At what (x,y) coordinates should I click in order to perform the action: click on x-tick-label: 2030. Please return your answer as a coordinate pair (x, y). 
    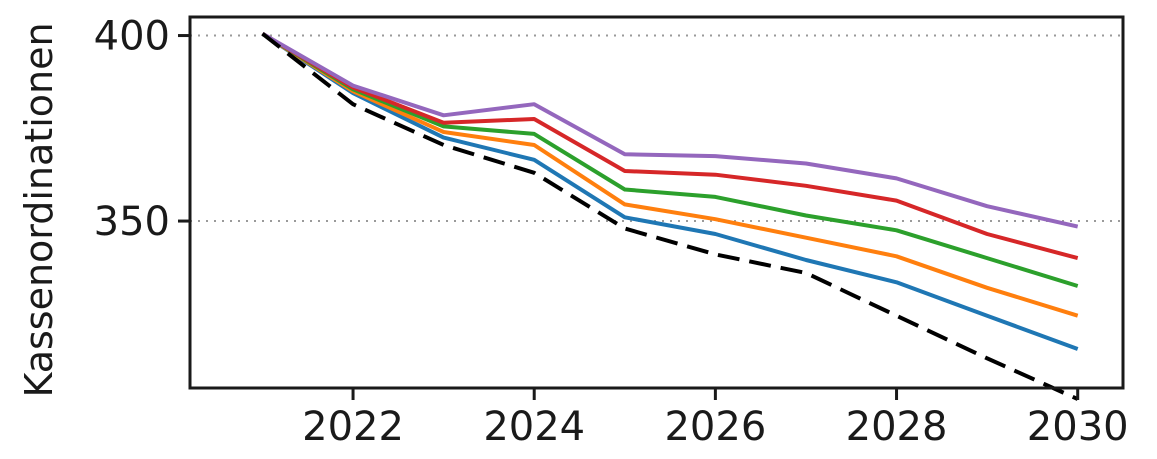
    Looking at the image, I should click on (1078, 427).